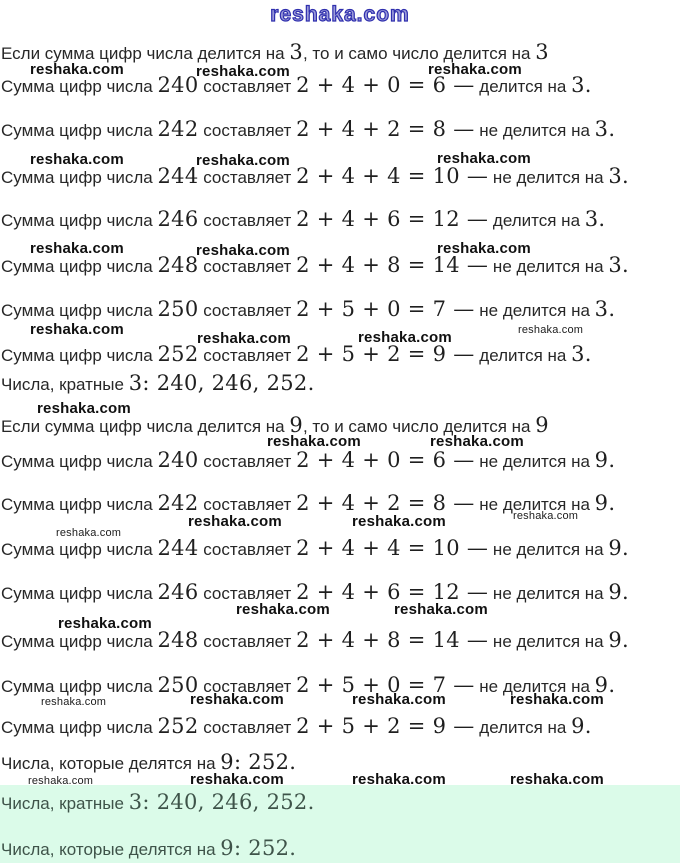  Describe the element at coordinates (340, 14) in the screenshot. I see `site-logo: reshaka.com` at that location.